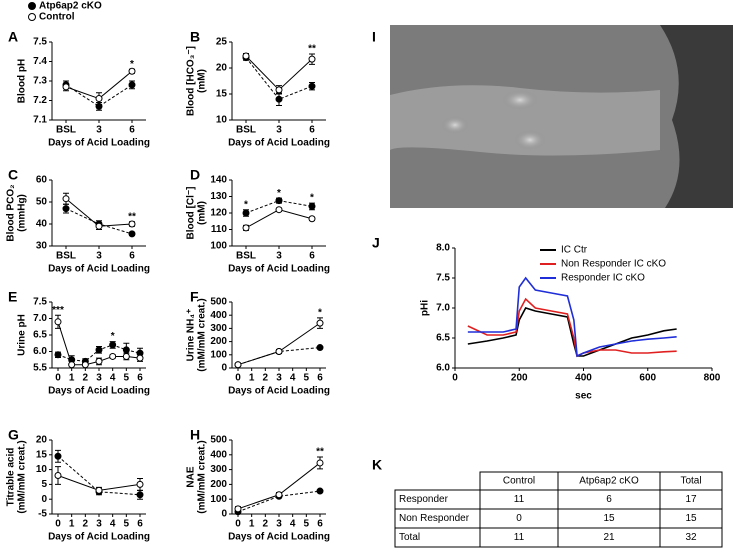  I want to click on legend-label: Non Responder IC cKO, so click(613, 264).